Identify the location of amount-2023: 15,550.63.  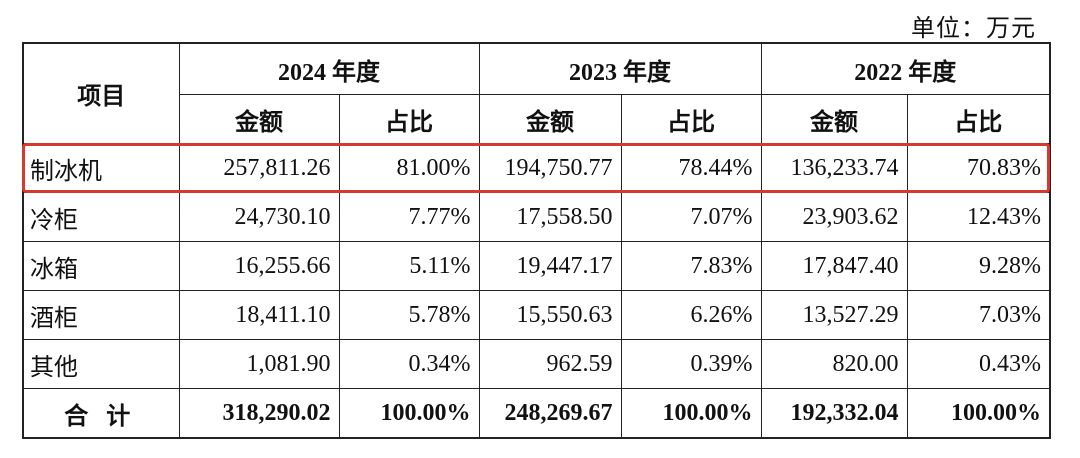
(550, 315).